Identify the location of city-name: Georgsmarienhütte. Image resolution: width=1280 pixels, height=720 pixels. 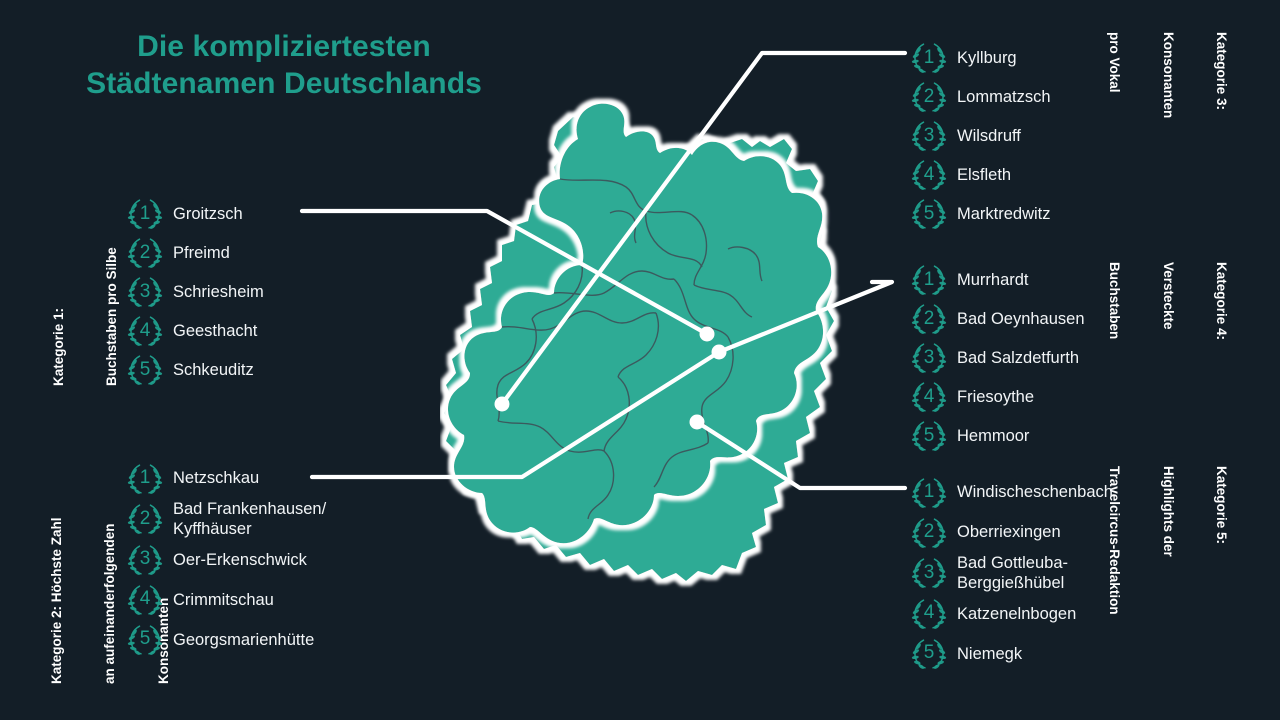
(244, 639).